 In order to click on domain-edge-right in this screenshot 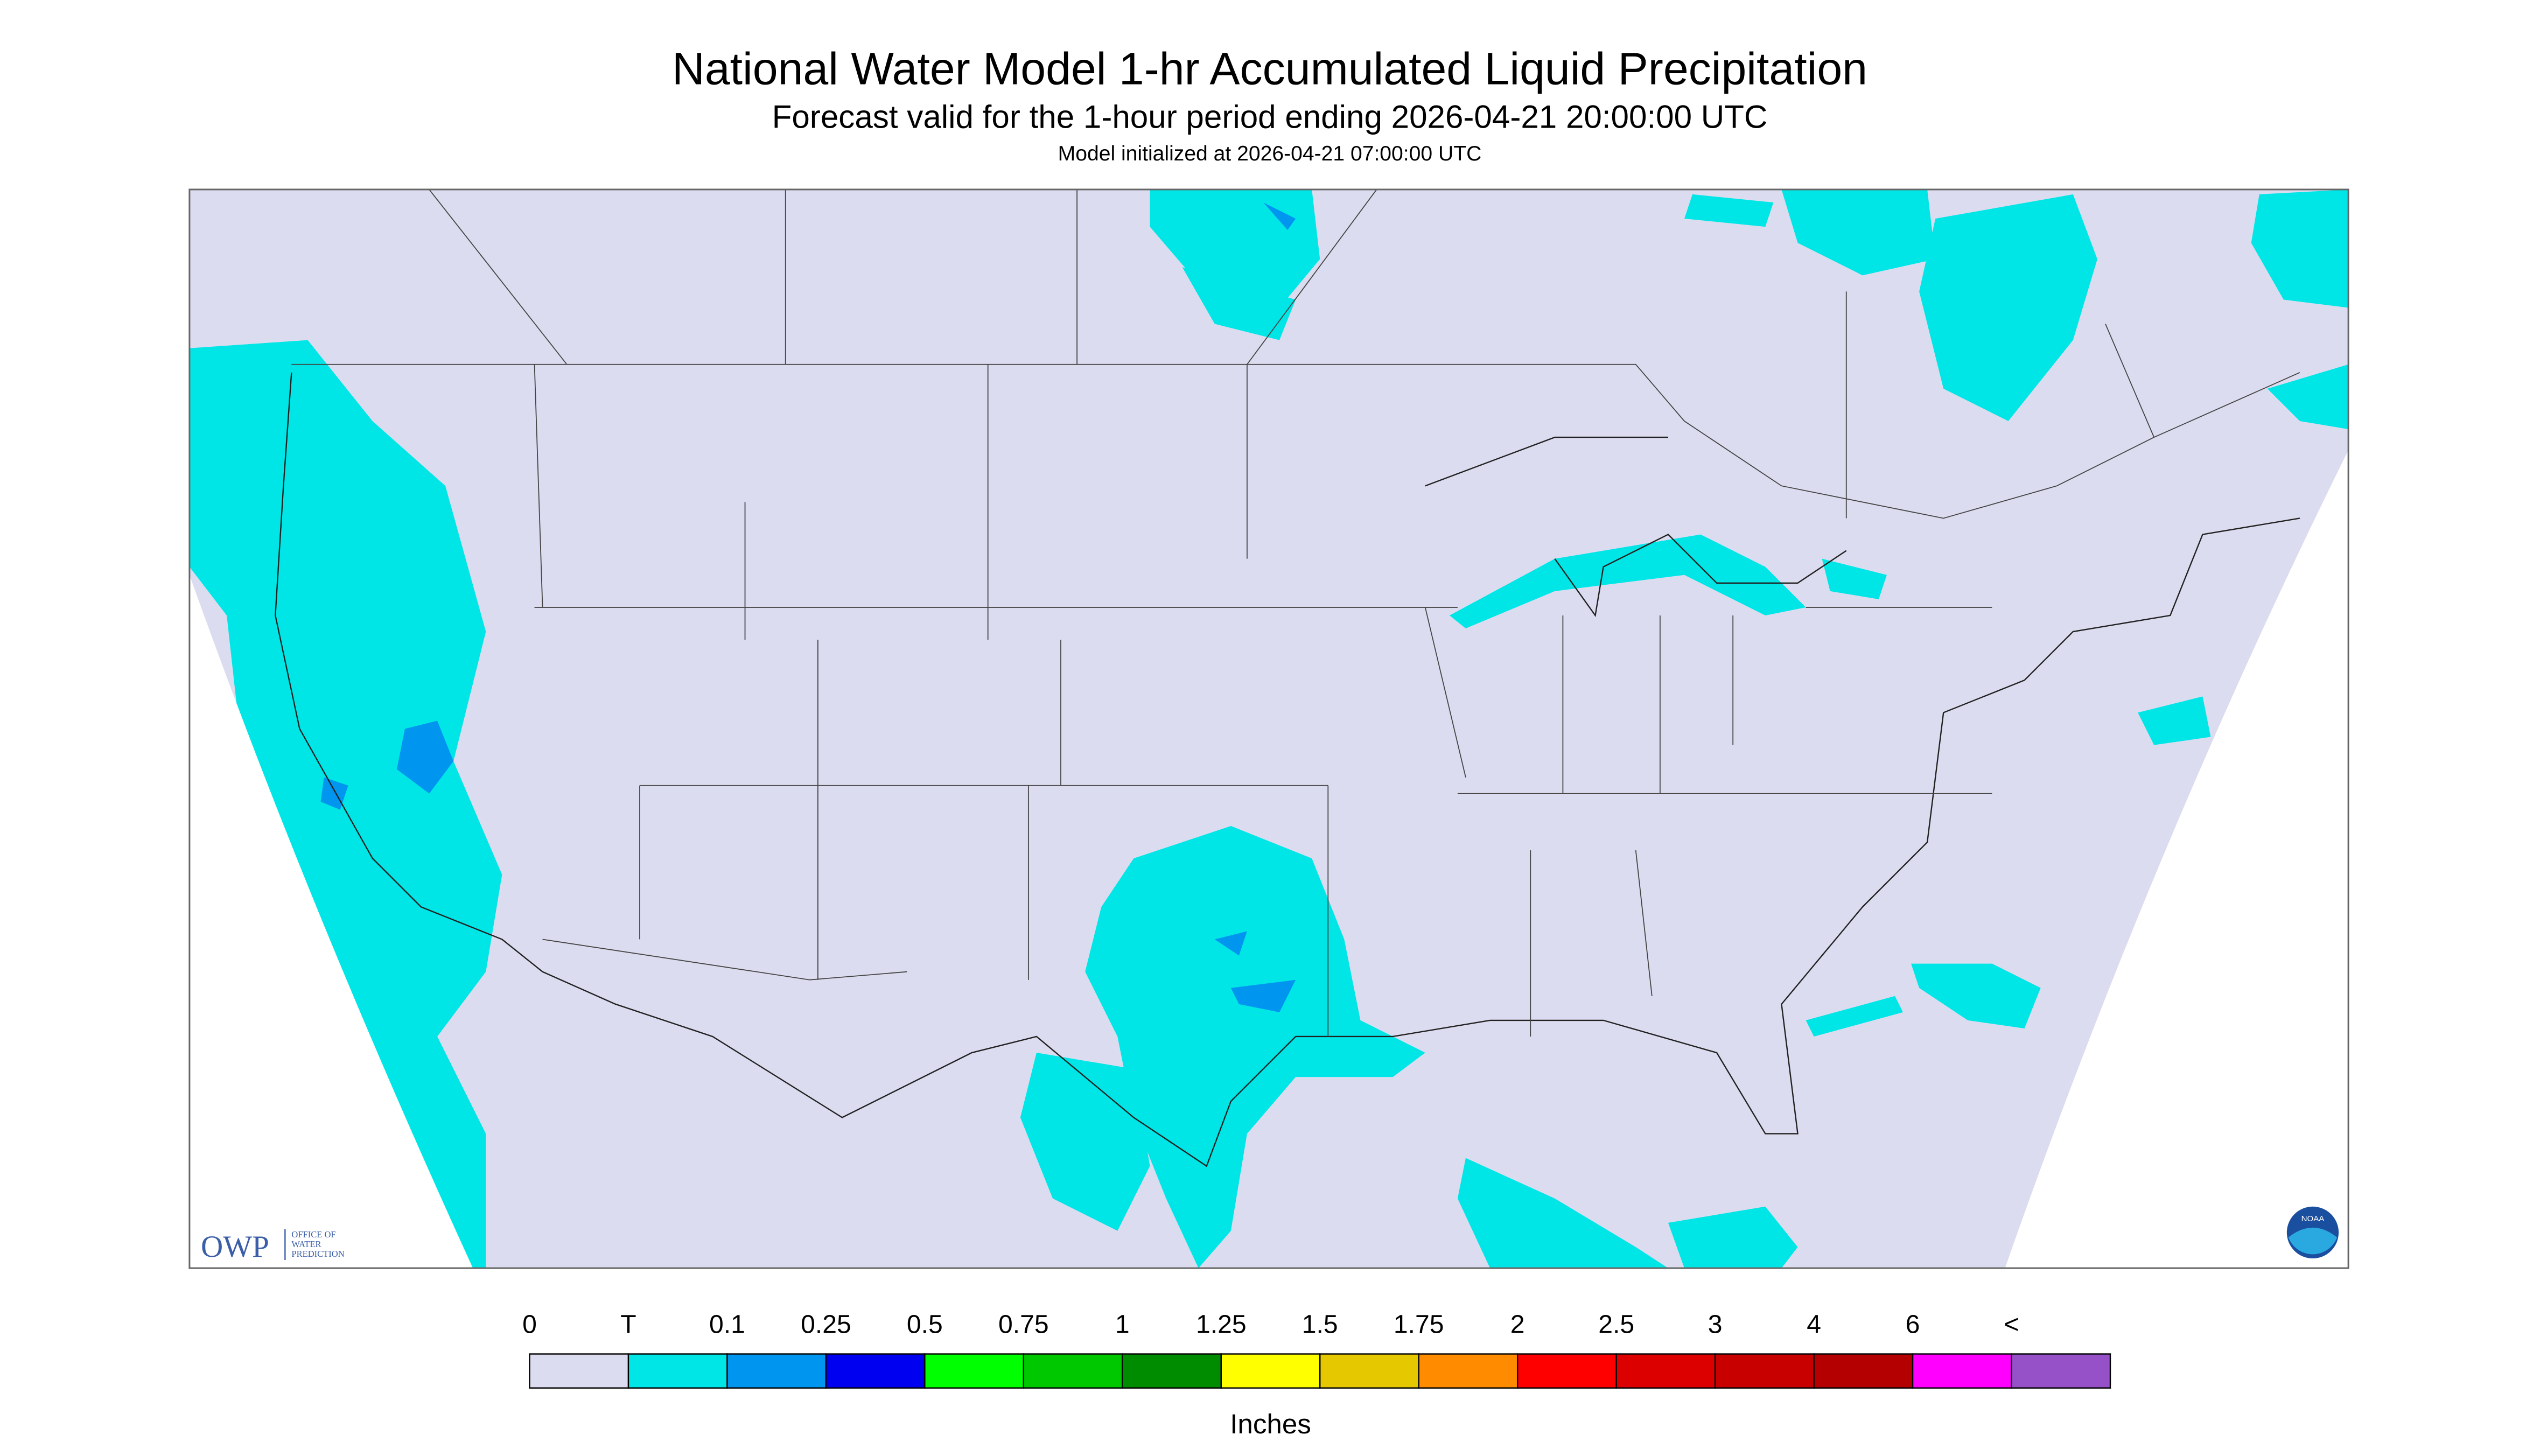, I will do `click(2177, 859)`.